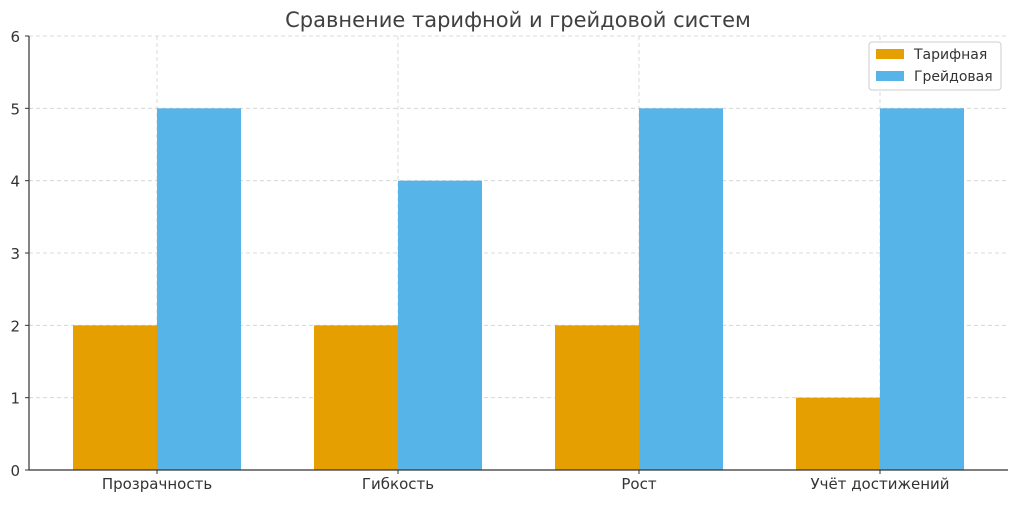 The image size is (1024, 512). I want to click on y-tick-label-3: 3, so click(15, 254).